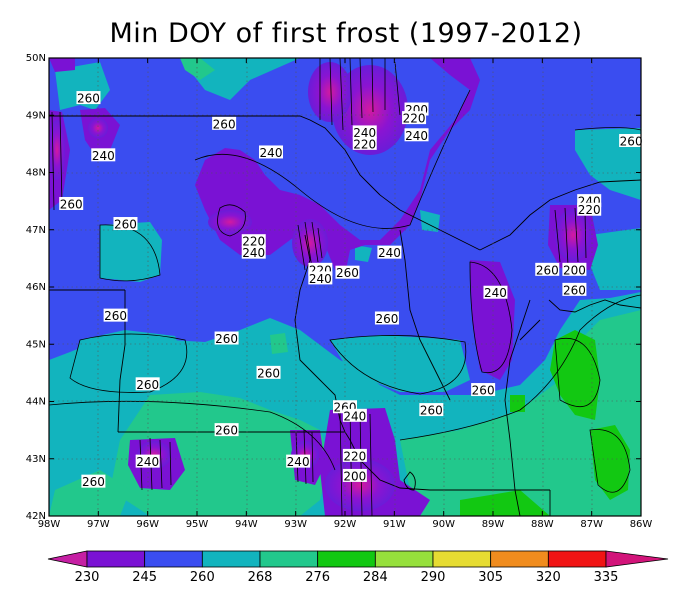  I want to click on contour-label: 200, so click(574, 269).